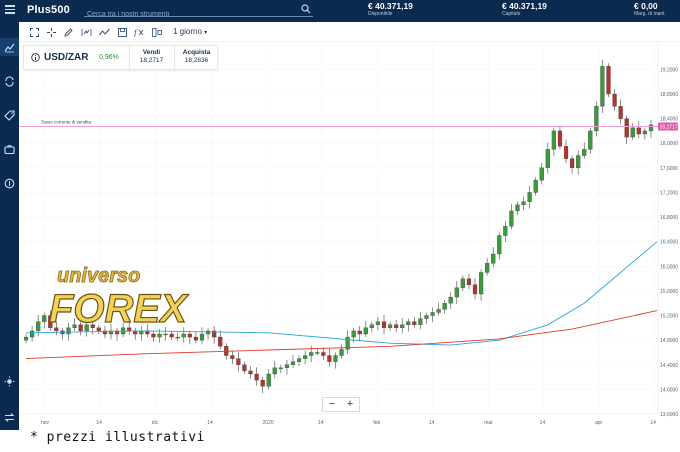 Image resolution: width=680 pixels, height=452 pixels. Describe the element at coordinates (10, 10) in the screenshot. I see `menu-button` at that location.